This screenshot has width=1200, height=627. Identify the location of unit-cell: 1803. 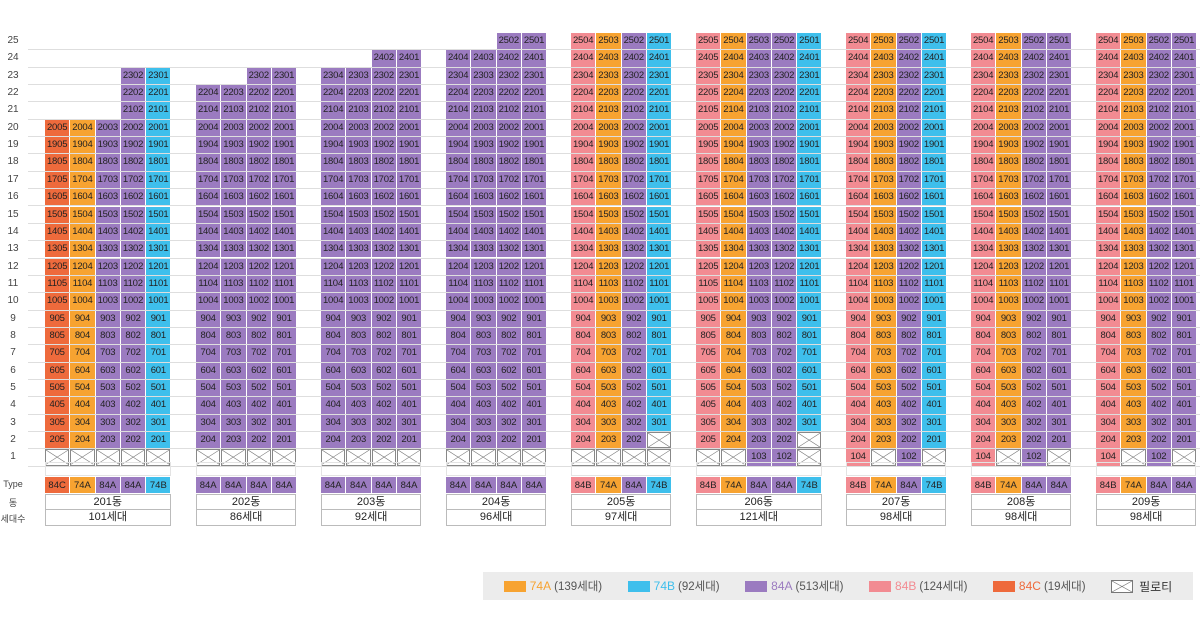
(1133, 162).